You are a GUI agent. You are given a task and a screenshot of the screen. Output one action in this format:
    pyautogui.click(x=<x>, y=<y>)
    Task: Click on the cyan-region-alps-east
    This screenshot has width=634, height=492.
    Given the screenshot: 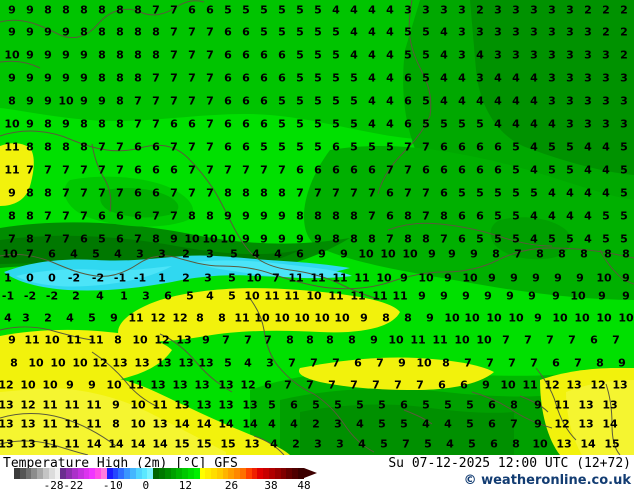 What is the action you would take?
    pyautogui.click(x=274, y=269)
    